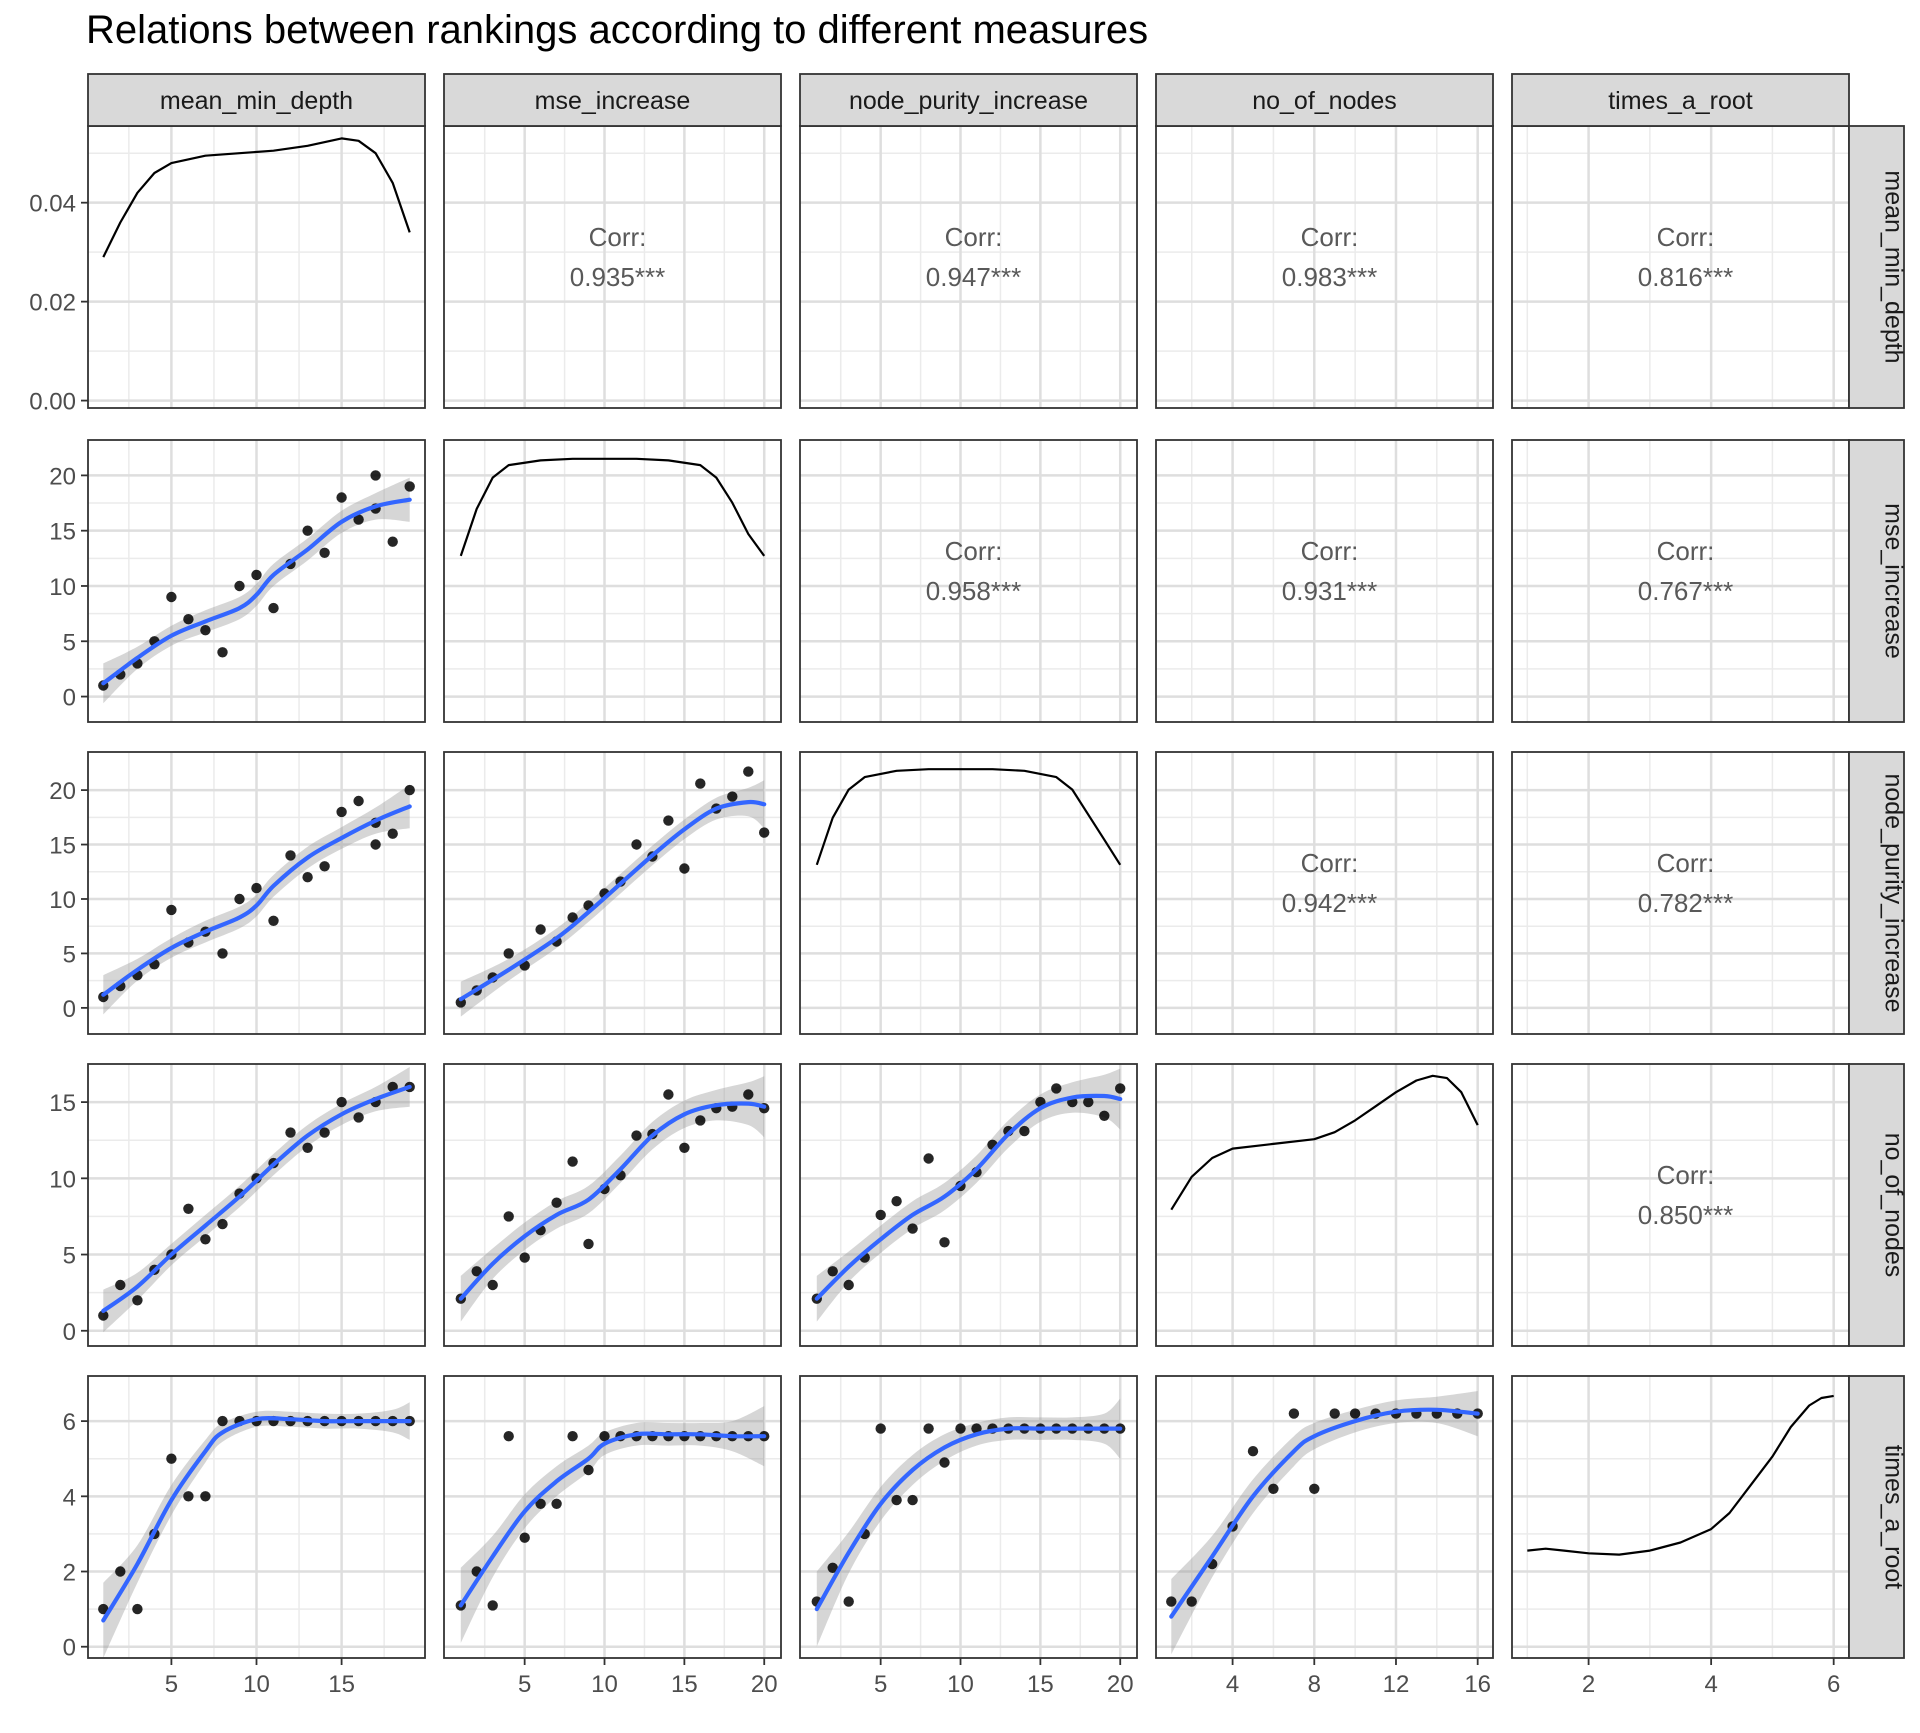 This screenshot has height=1733, width=1920. What do you see at coordinates (62, 532) in the screenshot?
I see `y-tick-label: 15` at bounding box center [62, 532].